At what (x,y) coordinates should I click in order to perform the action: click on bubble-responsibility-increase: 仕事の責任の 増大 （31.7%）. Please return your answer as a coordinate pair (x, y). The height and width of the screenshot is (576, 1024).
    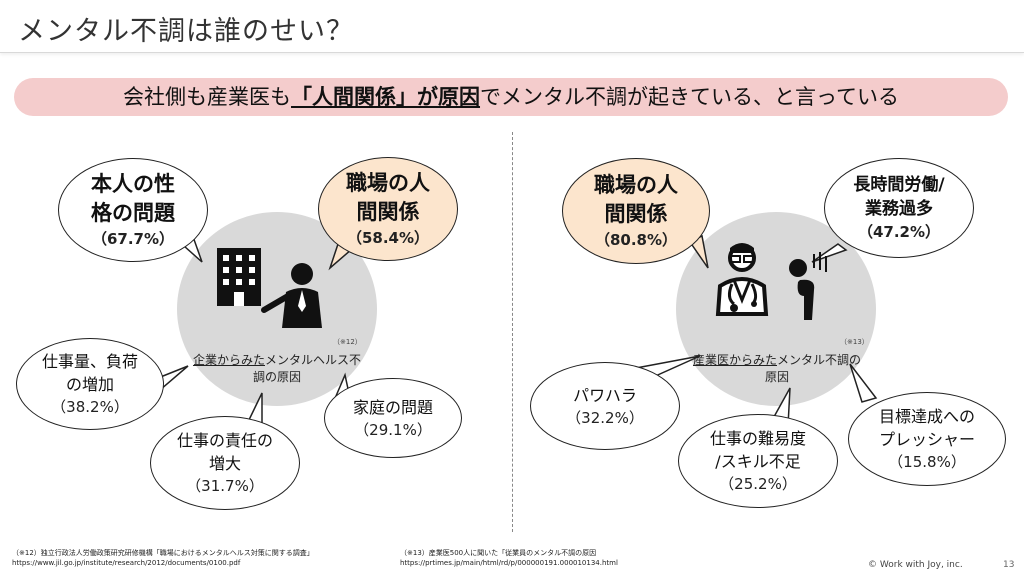
    Looking at the image, I should click on (225, 463).